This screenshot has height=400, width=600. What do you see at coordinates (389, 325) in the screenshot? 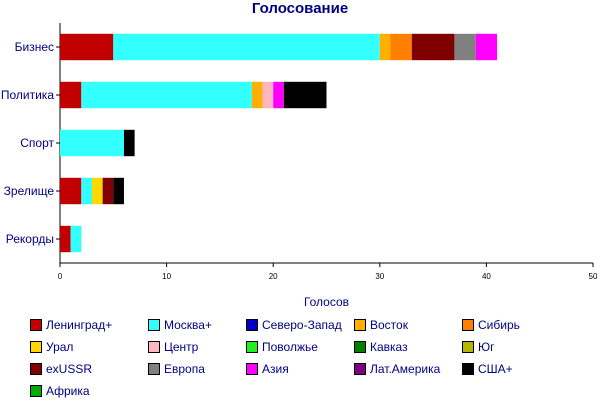
I see `legend-label: Восток` at bounding box center [389, 325].